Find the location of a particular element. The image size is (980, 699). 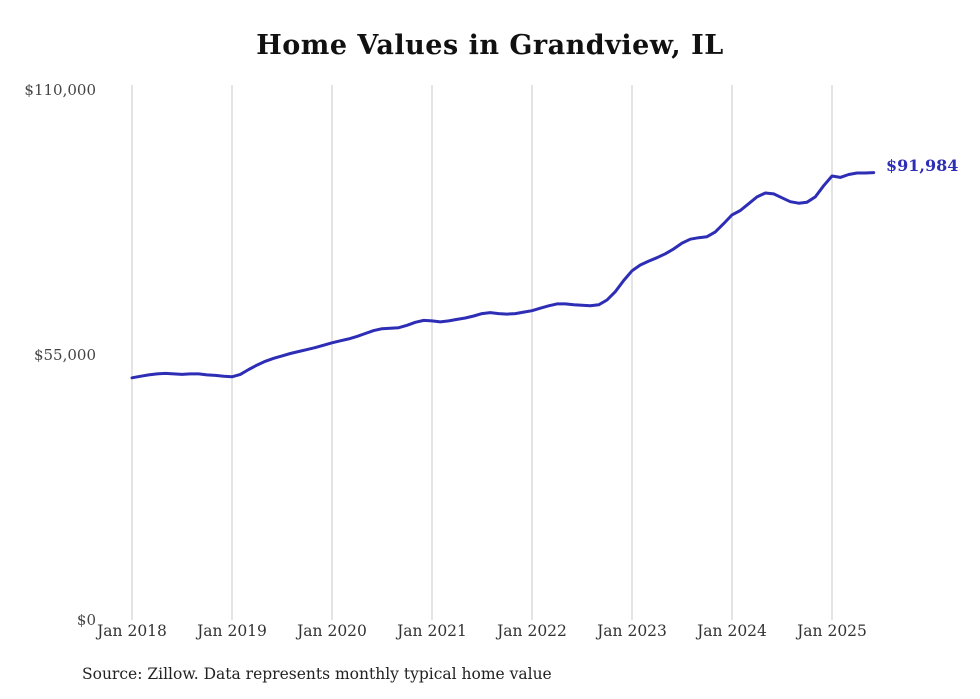

x-axis-tick-label: Jan 2025 is located at coordinates (832, 631).